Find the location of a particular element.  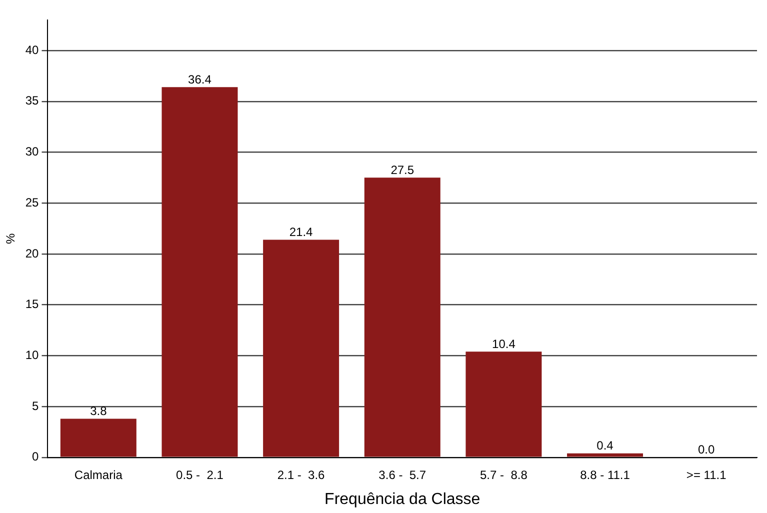

data-label: 21.4 is located at coordinates (301, 232).